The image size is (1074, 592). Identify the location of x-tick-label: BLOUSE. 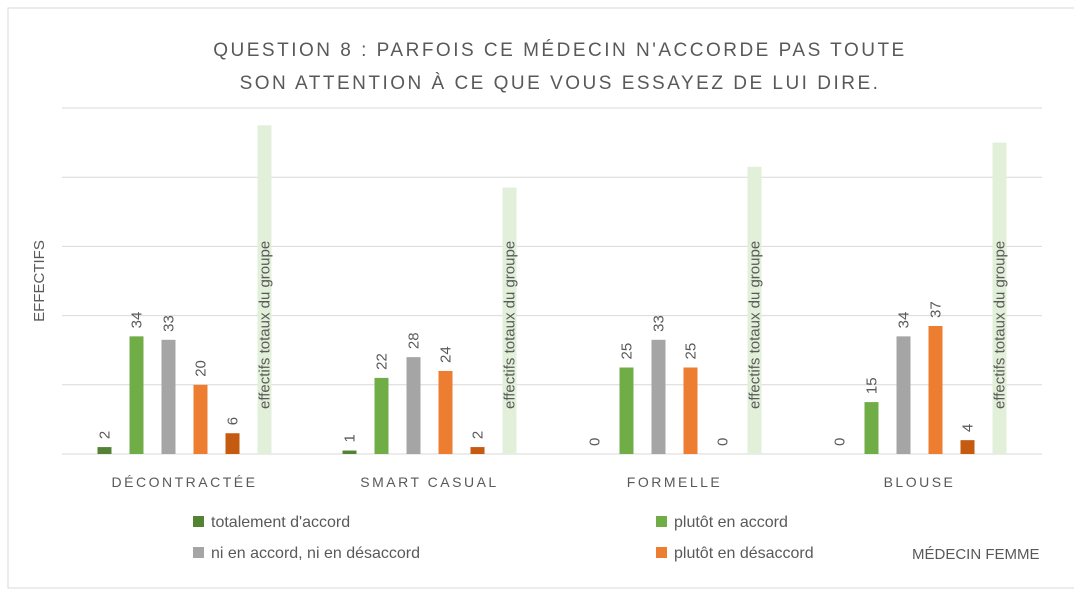
(920, 482).